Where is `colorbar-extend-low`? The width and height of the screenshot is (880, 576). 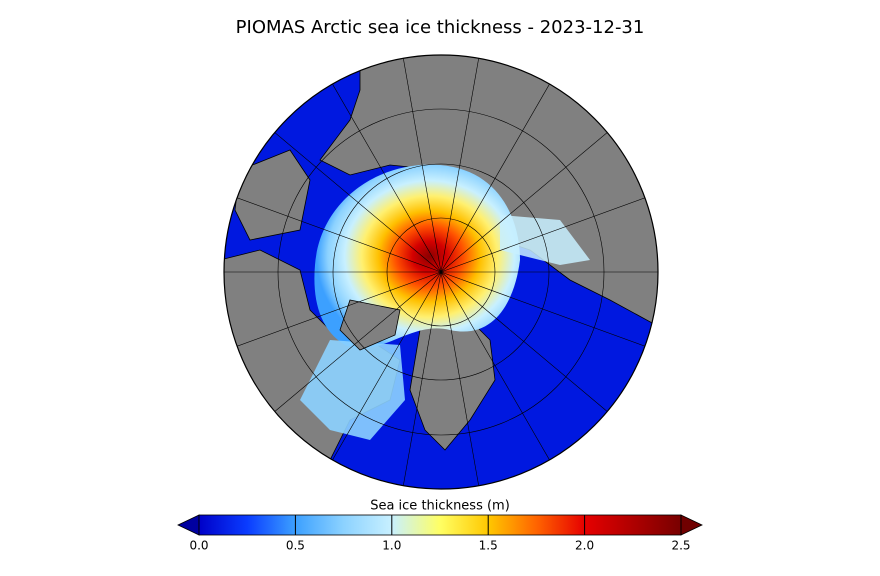
colorbar-extend-low is located at coordinates (188, 525).